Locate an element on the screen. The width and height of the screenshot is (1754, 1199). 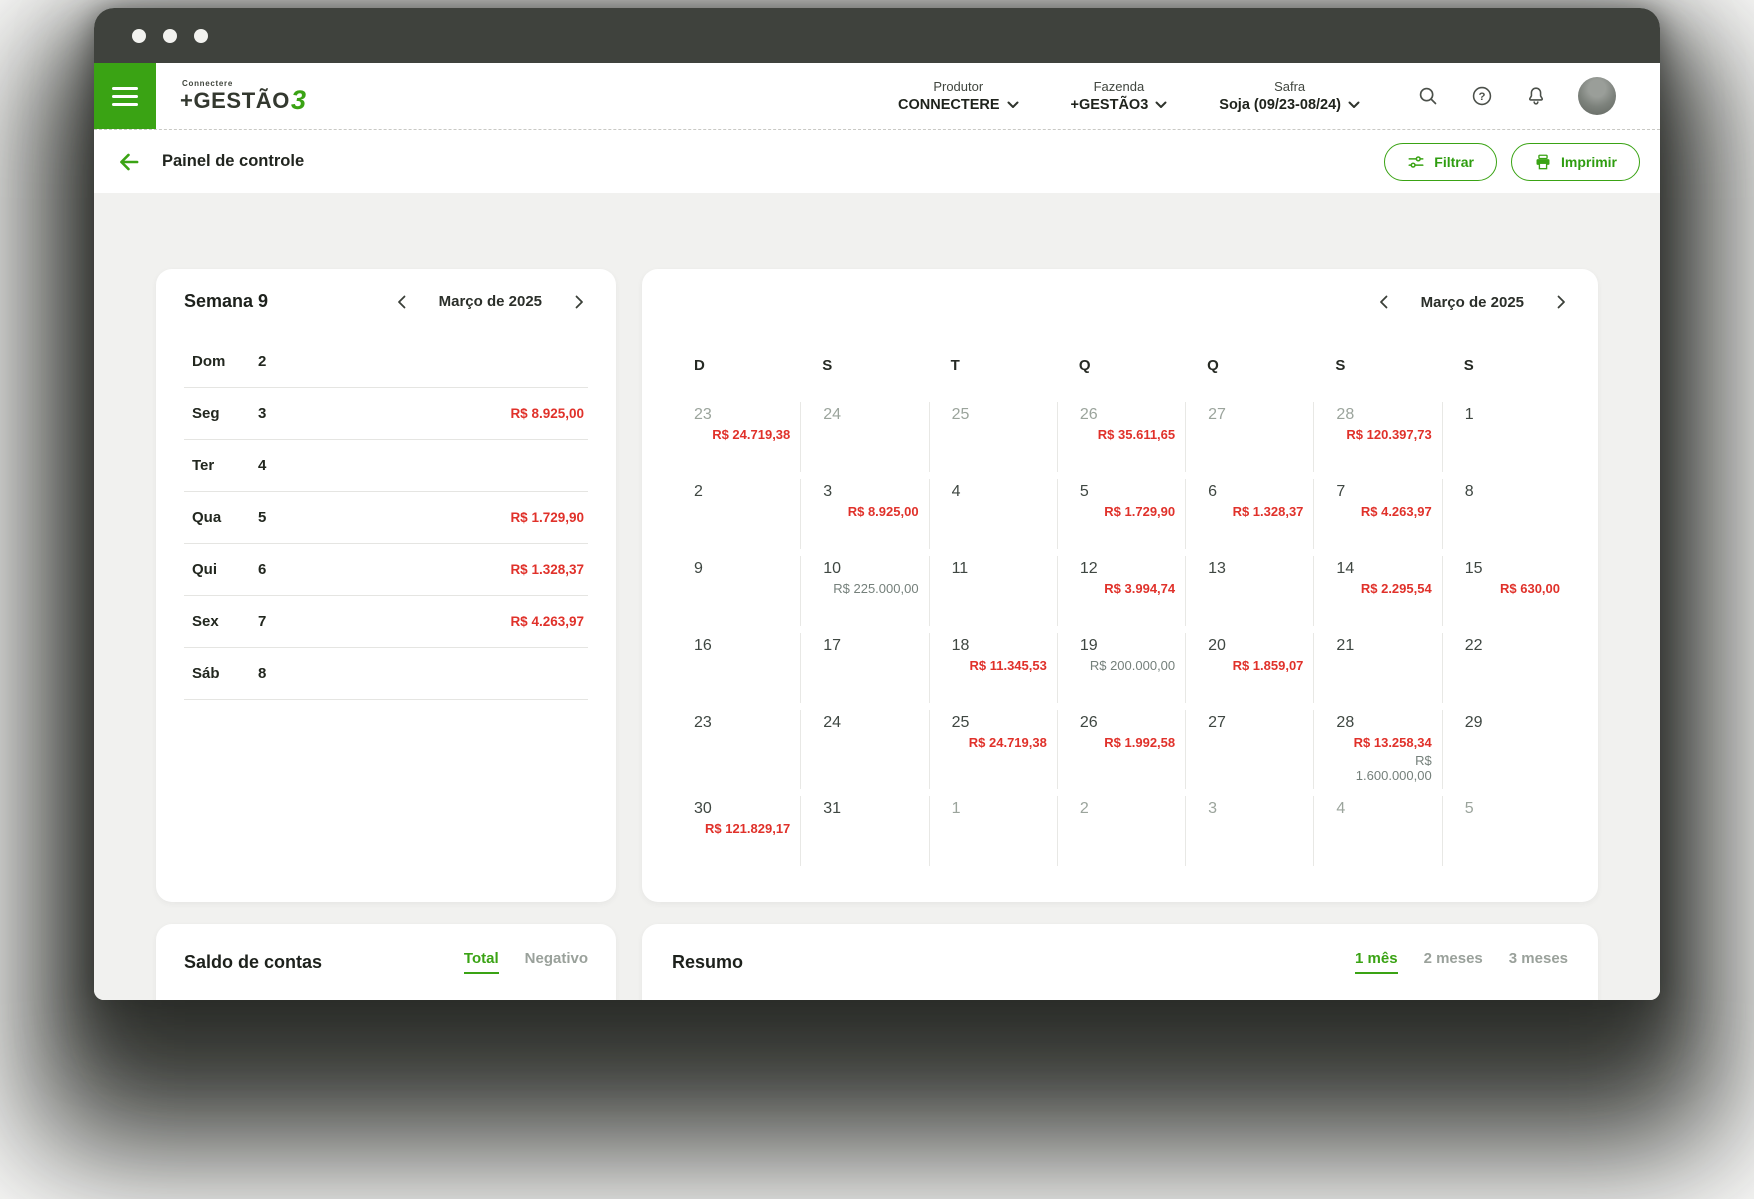
weekday-header: S is located at coordinates (1340, 365).